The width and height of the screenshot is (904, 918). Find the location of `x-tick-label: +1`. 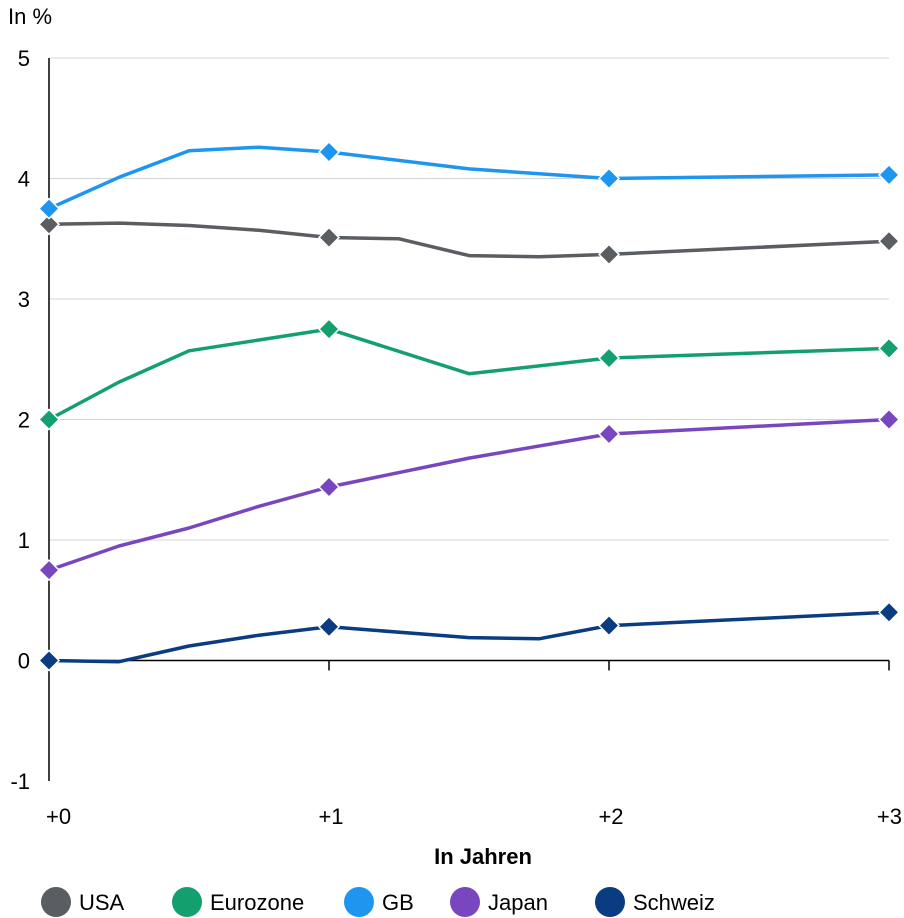

x-tick-label: +1 is located at coordinates (330, 816).